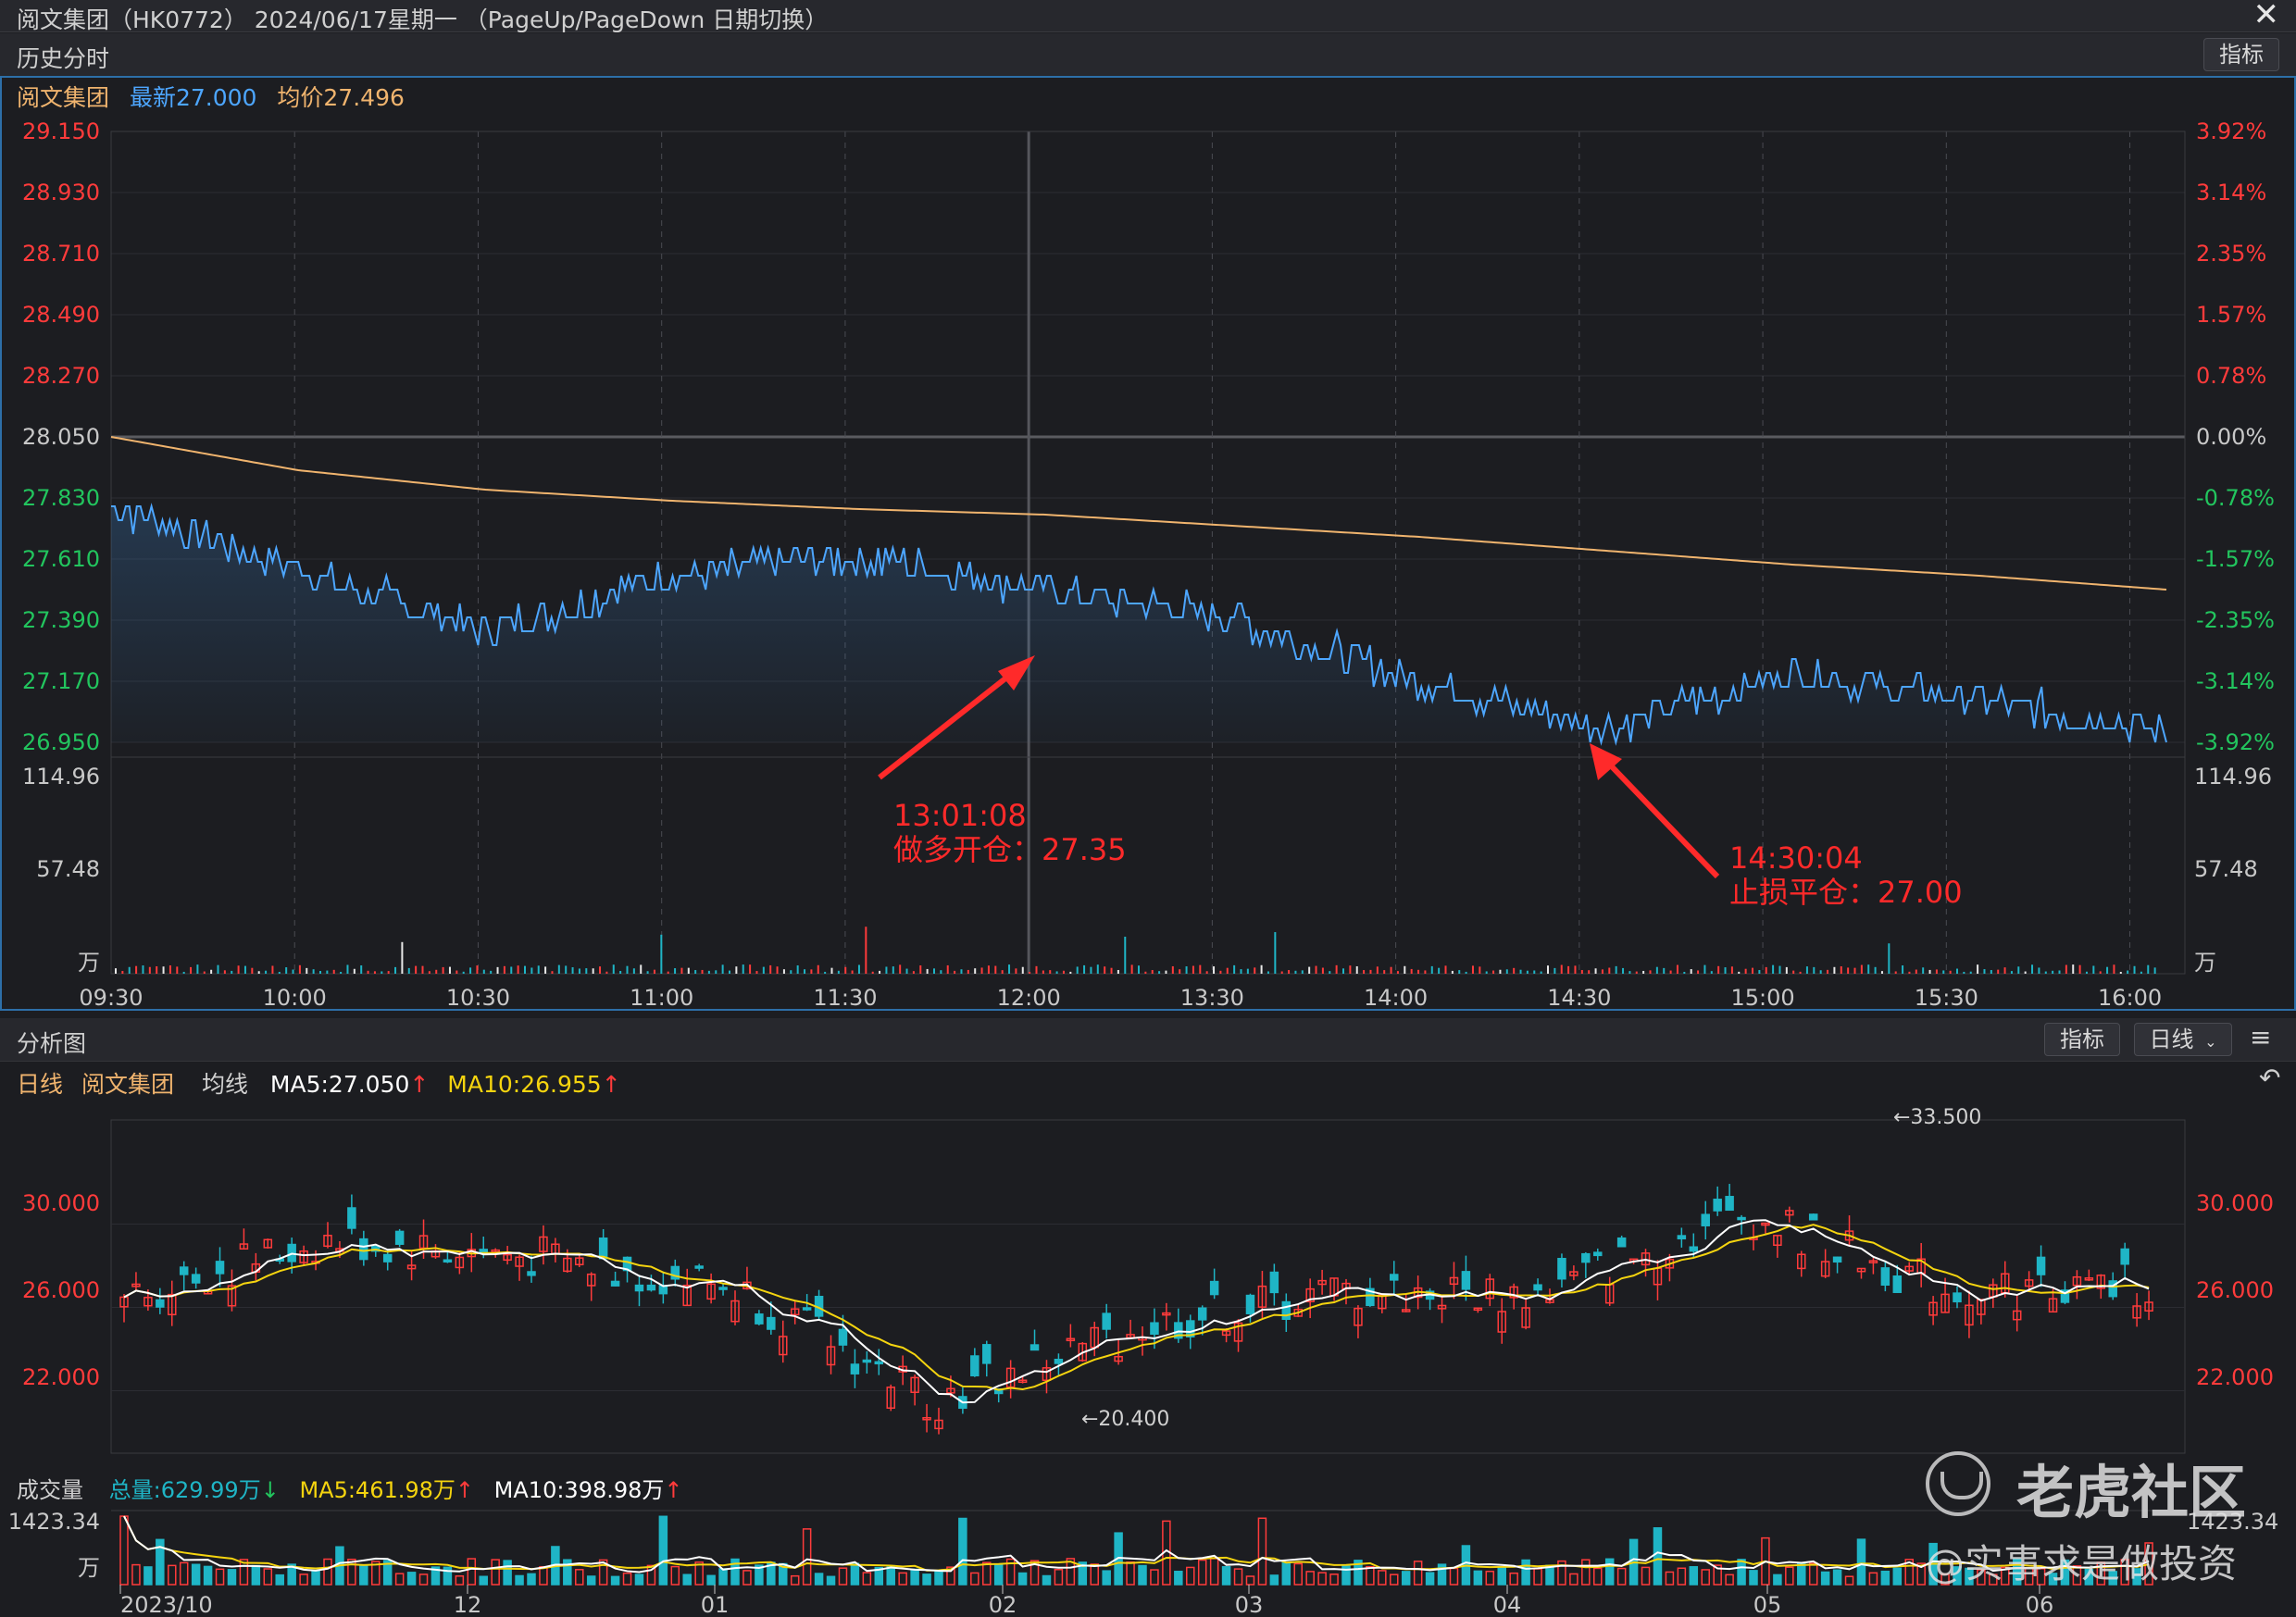  I want to click on close-icon: ✕, so click(2266, 16).